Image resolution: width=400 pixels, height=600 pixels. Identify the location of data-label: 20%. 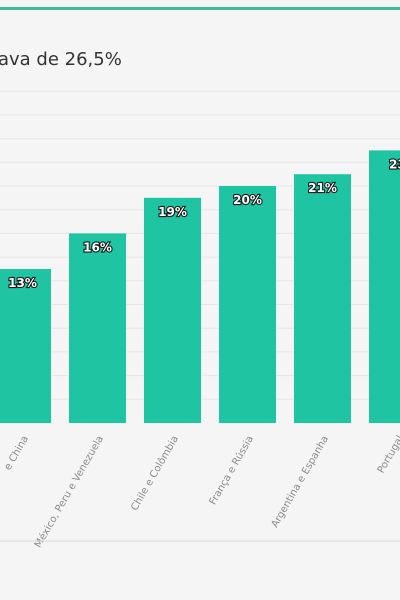
(247, 200).